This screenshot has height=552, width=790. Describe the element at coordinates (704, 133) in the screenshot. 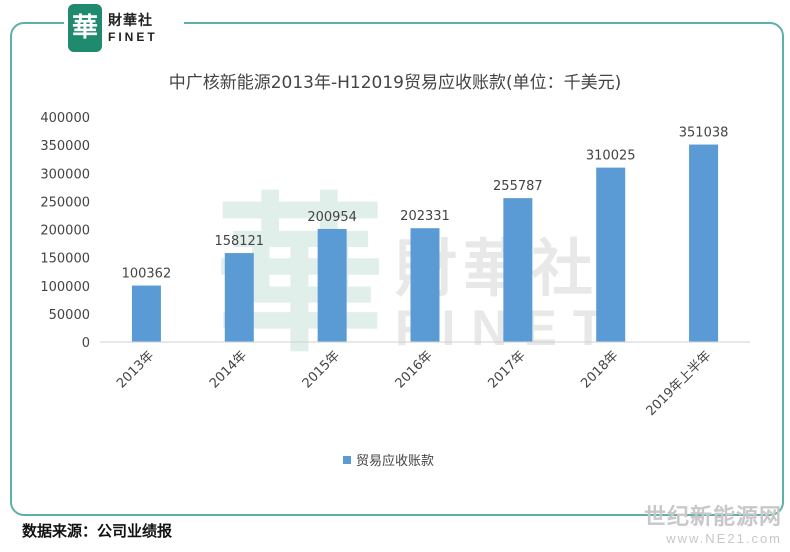

I see `bar-data-label: 351038` at that location.